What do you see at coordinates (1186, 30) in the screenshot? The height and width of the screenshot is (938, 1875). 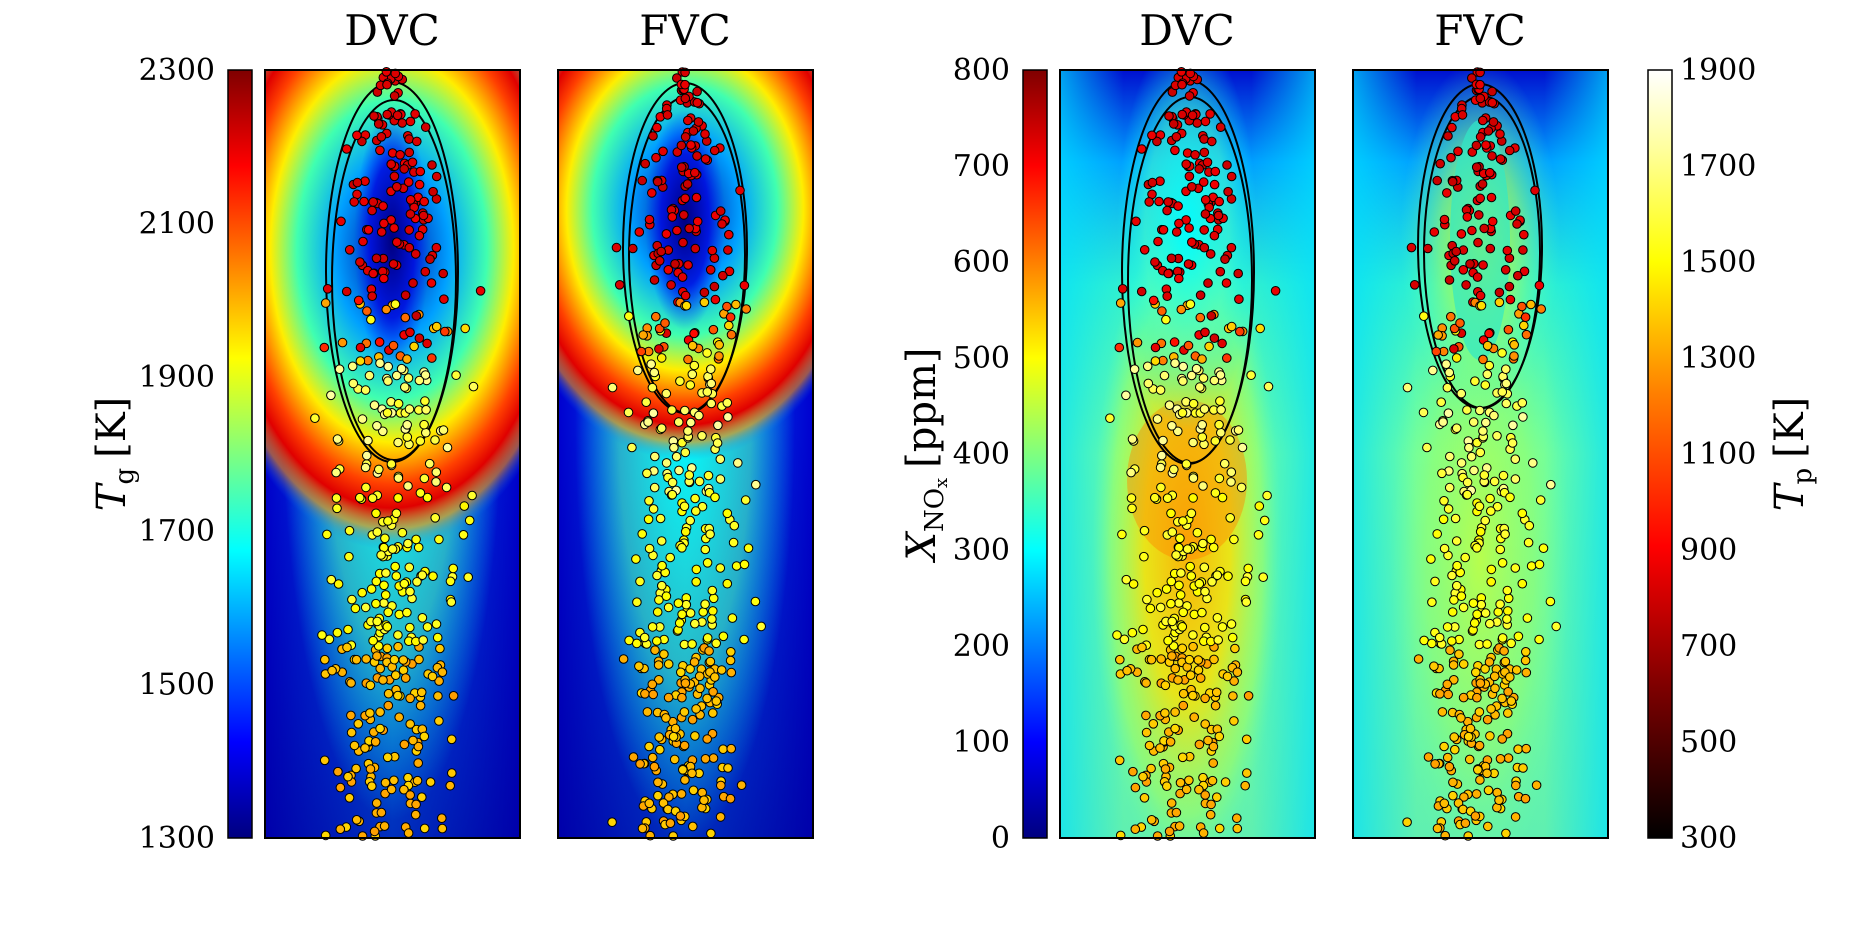 I see `panel-title-nox-dvc: DVC` at bounding box center [1186, 30].